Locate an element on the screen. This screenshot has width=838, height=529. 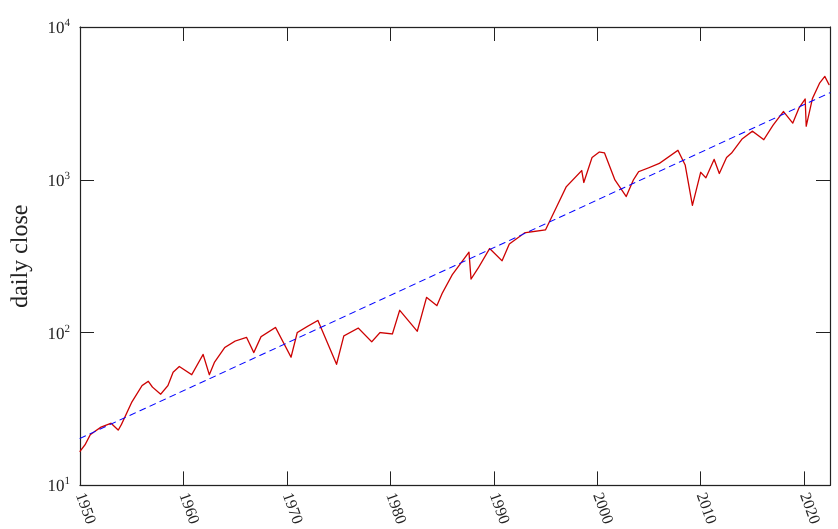
x-tick-label: 1950 is located at coordinates (85, 508).